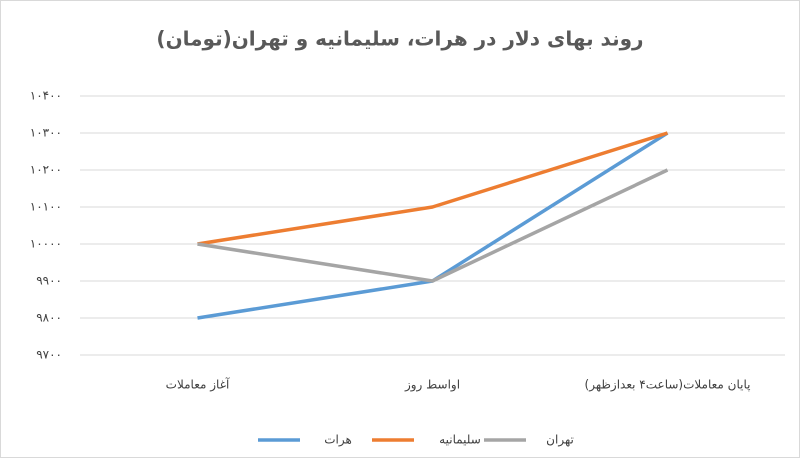  What do you see at coordinates (49, 355) in the screenshot?
I see `y-tick-label: ۹۷۰۰` at bounding box center [49, 355].